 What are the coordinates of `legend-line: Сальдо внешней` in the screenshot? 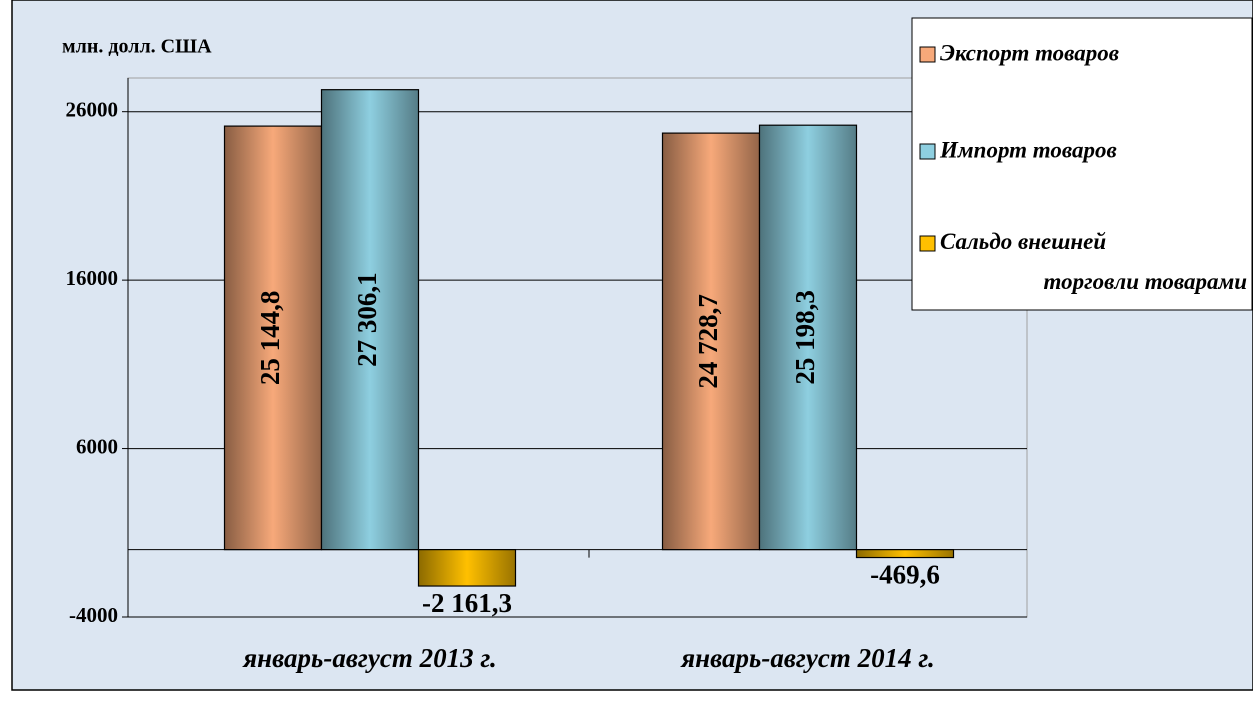 It's located at (1023, 241).